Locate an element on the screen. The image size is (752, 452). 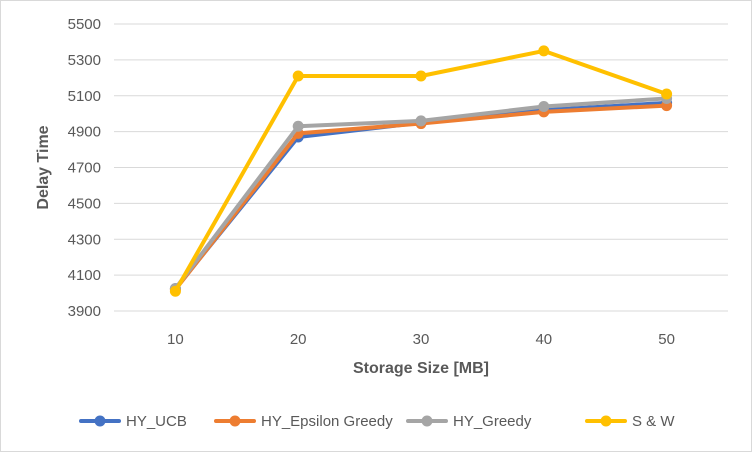
y-tick-label: 4900 is located at coordinates (84, 132).